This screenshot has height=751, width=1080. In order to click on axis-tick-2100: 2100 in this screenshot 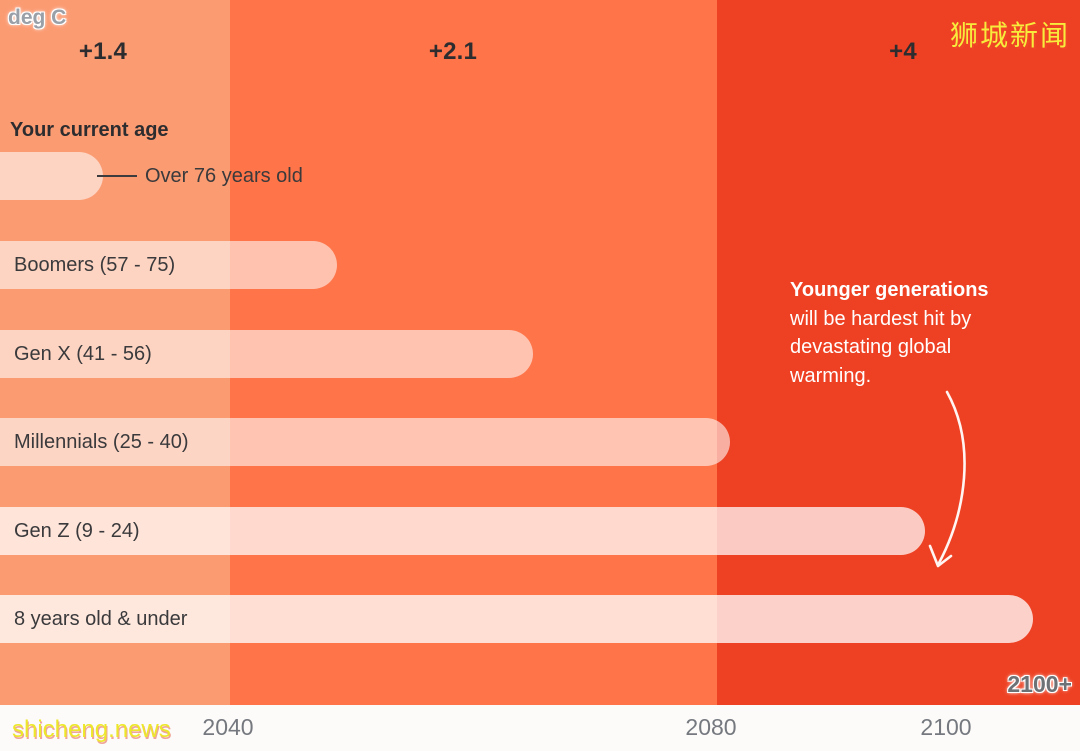, I will do `click(946, 727)`.